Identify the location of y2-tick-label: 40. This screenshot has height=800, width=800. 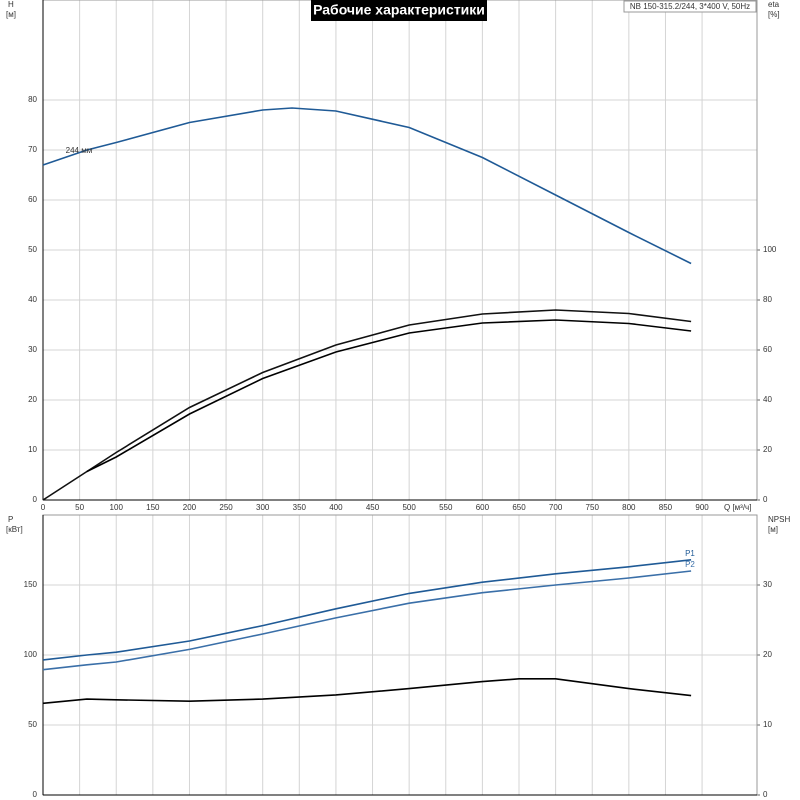
(767, 399).